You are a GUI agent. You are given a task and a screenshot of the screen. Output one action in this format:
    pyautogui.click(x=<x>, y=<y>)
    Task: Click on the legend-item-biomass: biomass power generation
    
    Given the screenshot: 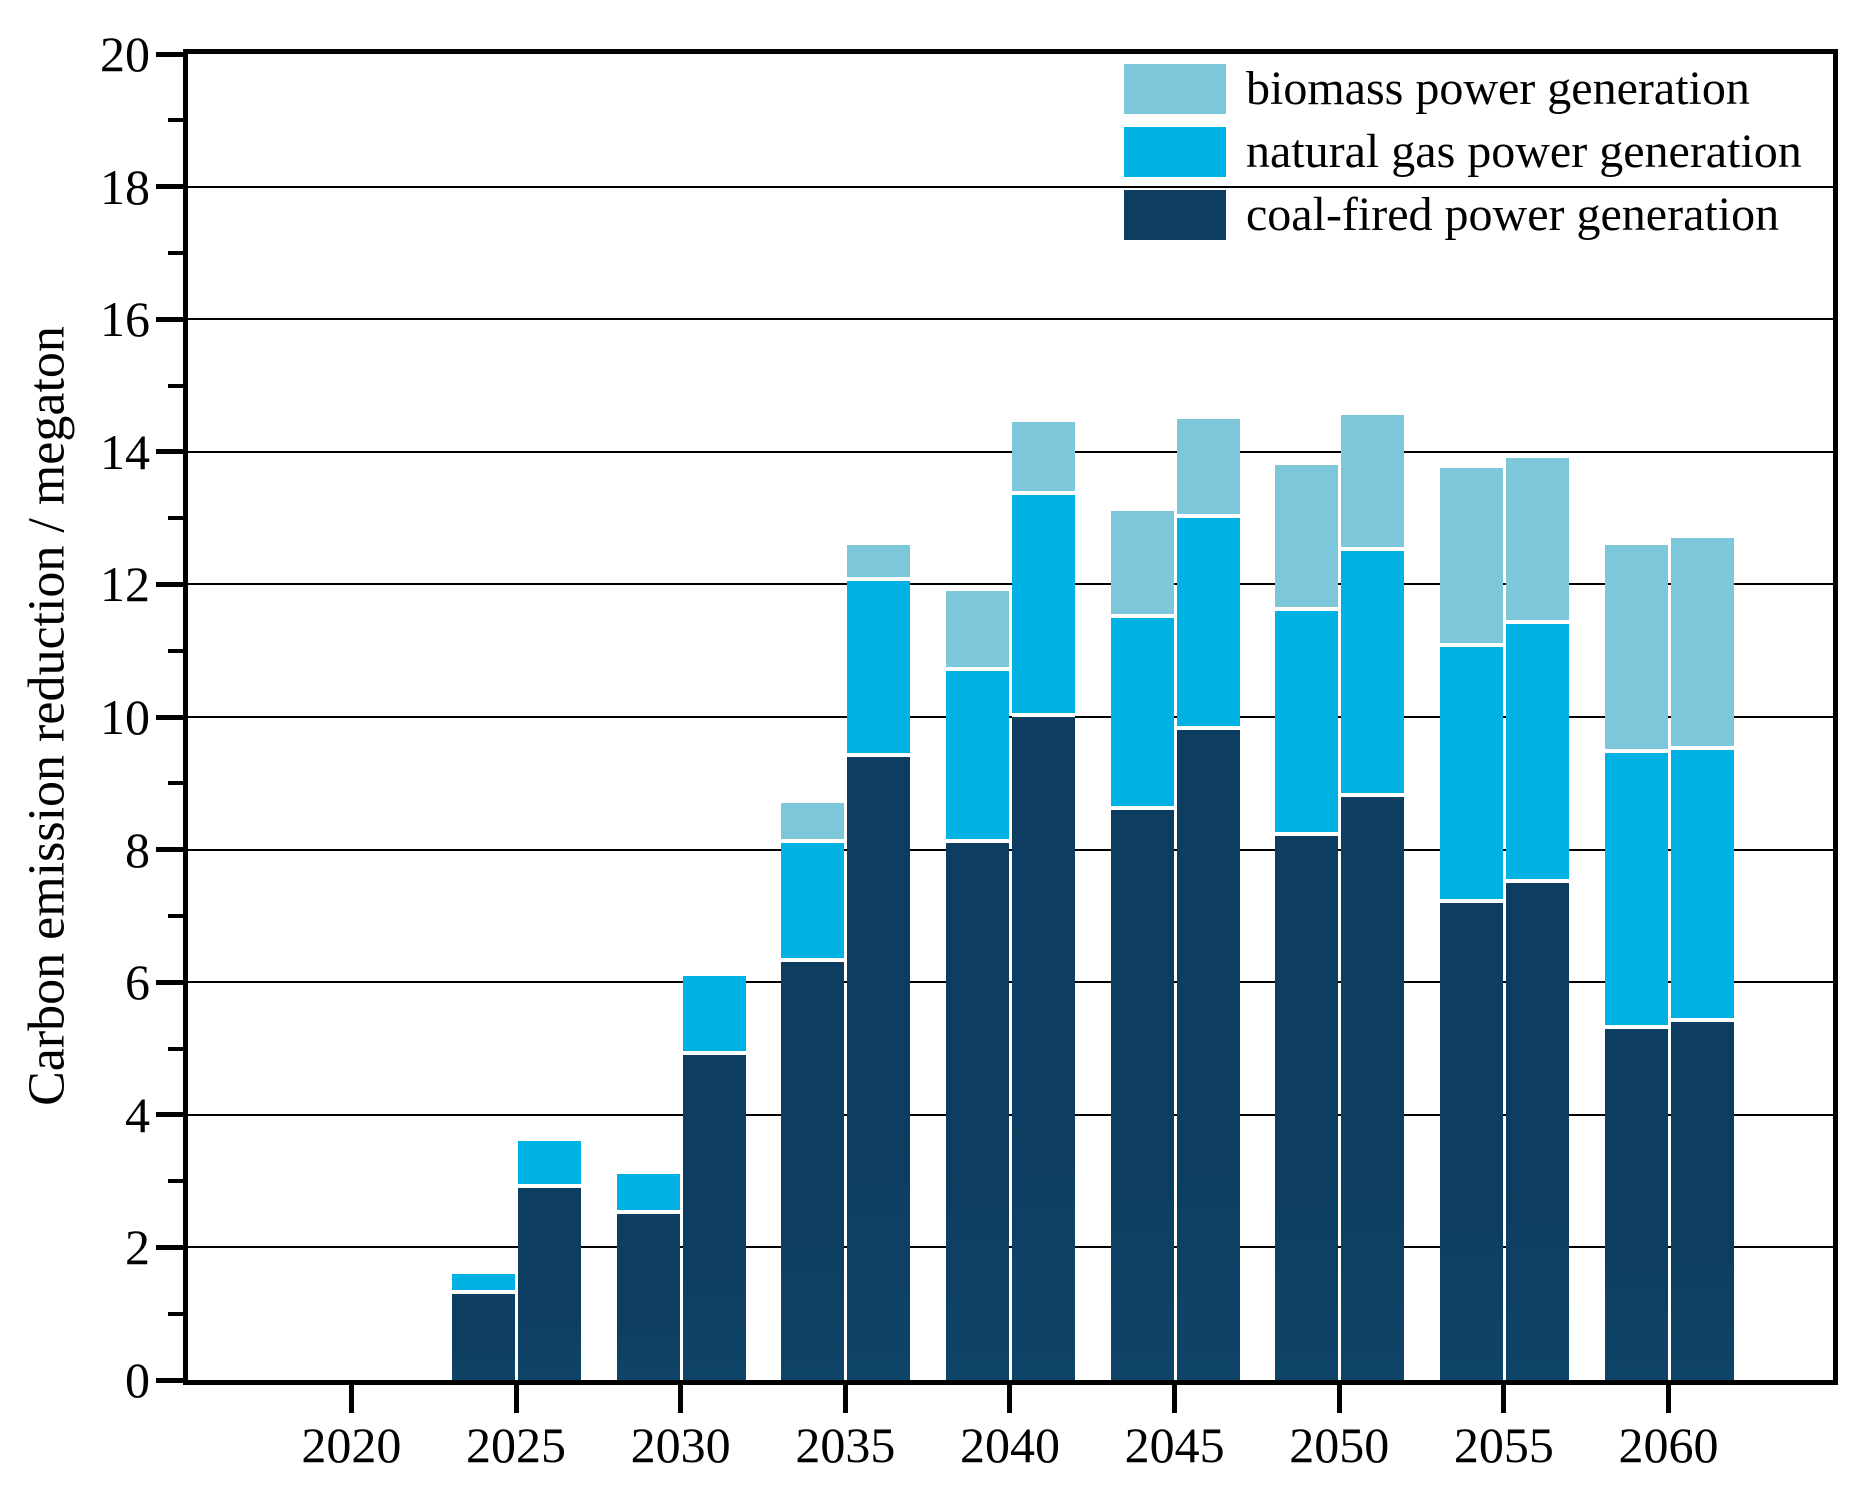 What is the action you would take?
    pyautogui.click(x=1463, y=89)
    